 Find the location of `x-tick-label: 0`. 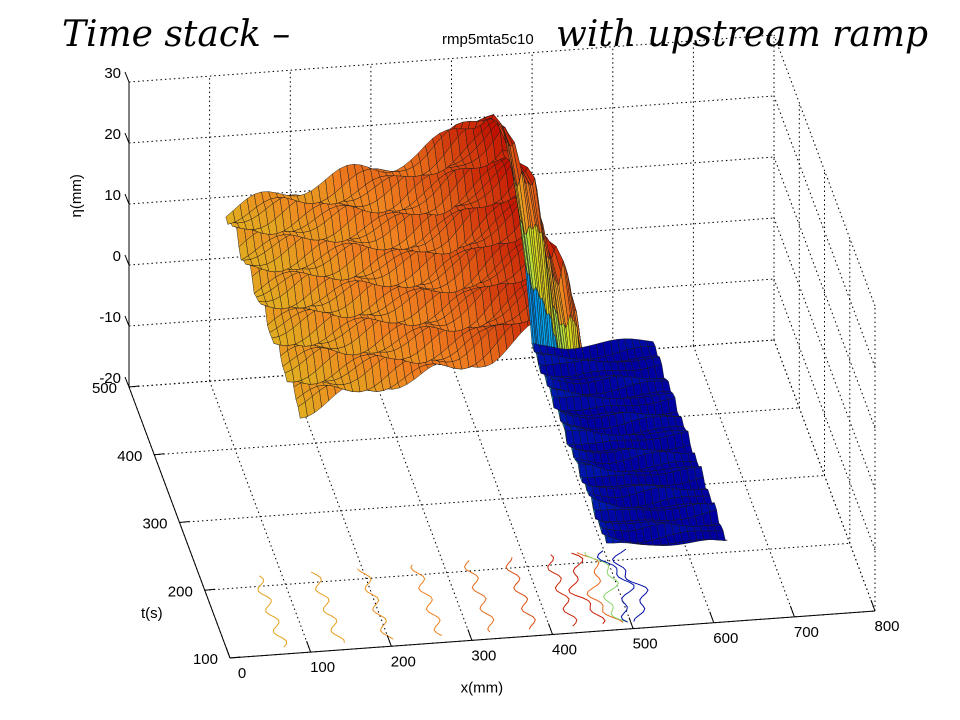

x-tick-label: 0 is located at coordinates (242, 673).